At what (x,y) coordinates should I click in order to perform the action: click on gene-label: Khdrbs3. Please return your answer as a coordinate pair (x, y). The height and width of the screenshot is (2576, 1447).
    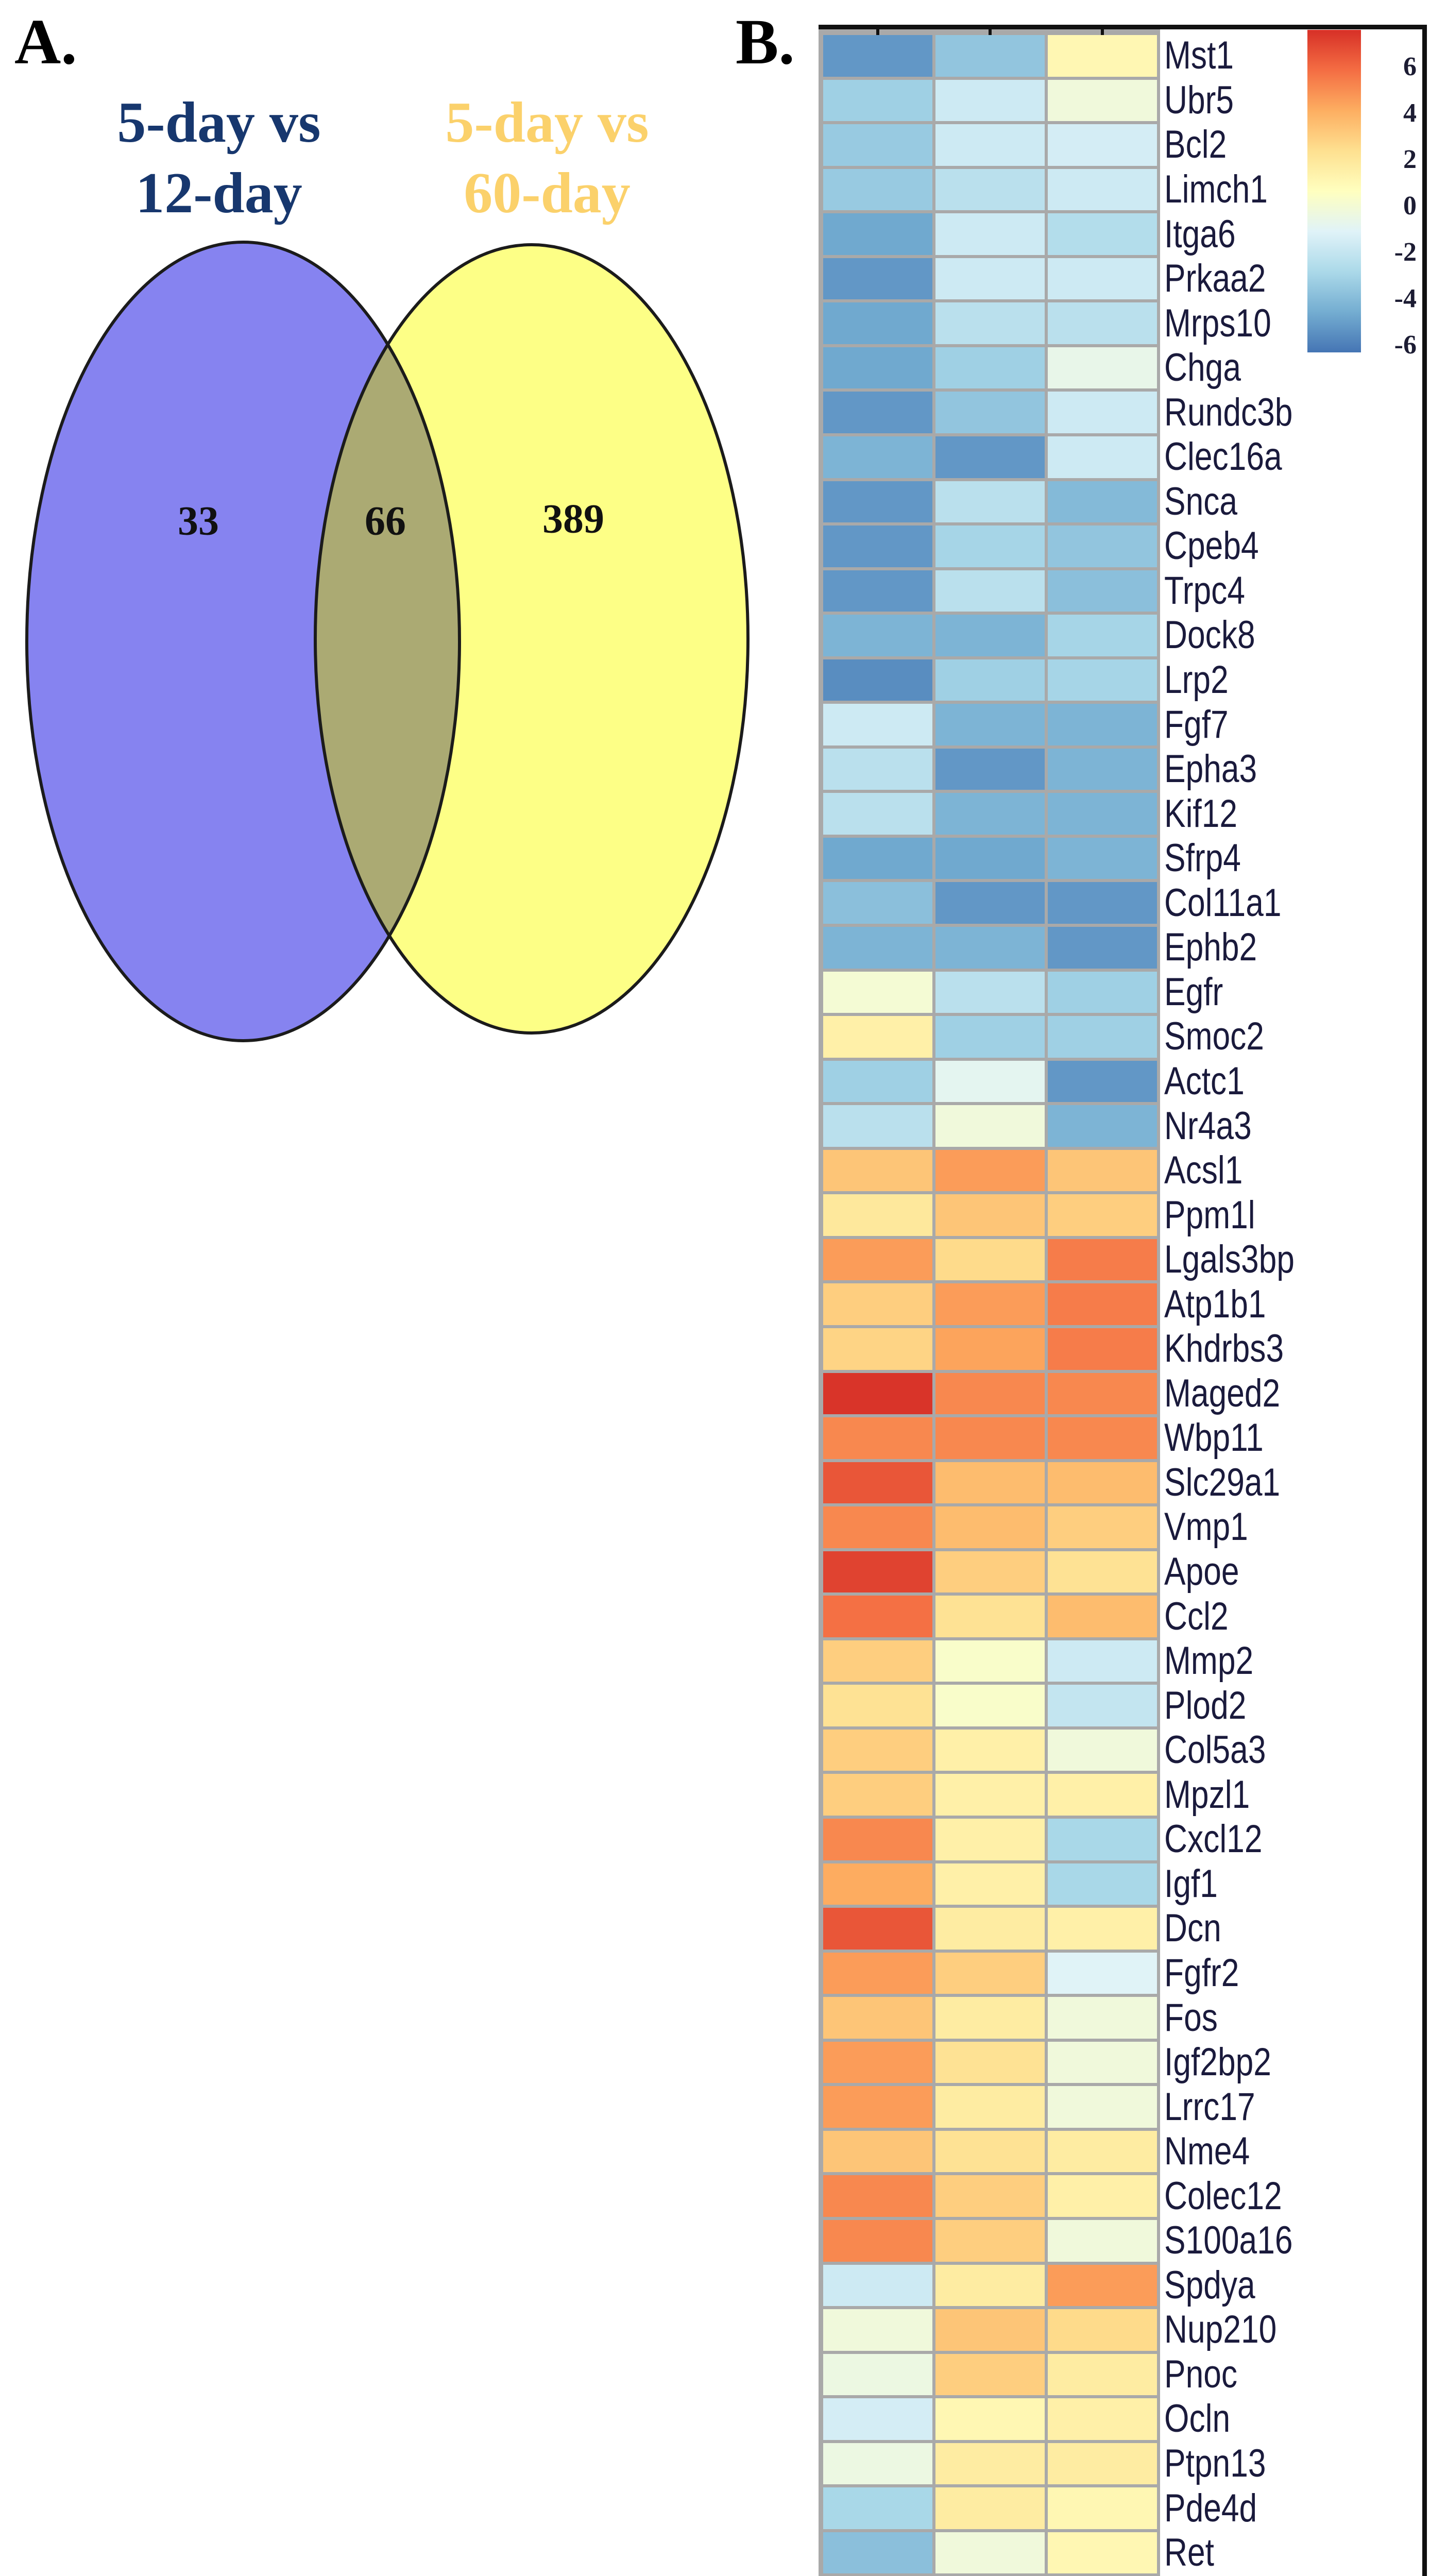
    Looking at the image, I should click on (1224, 1349).